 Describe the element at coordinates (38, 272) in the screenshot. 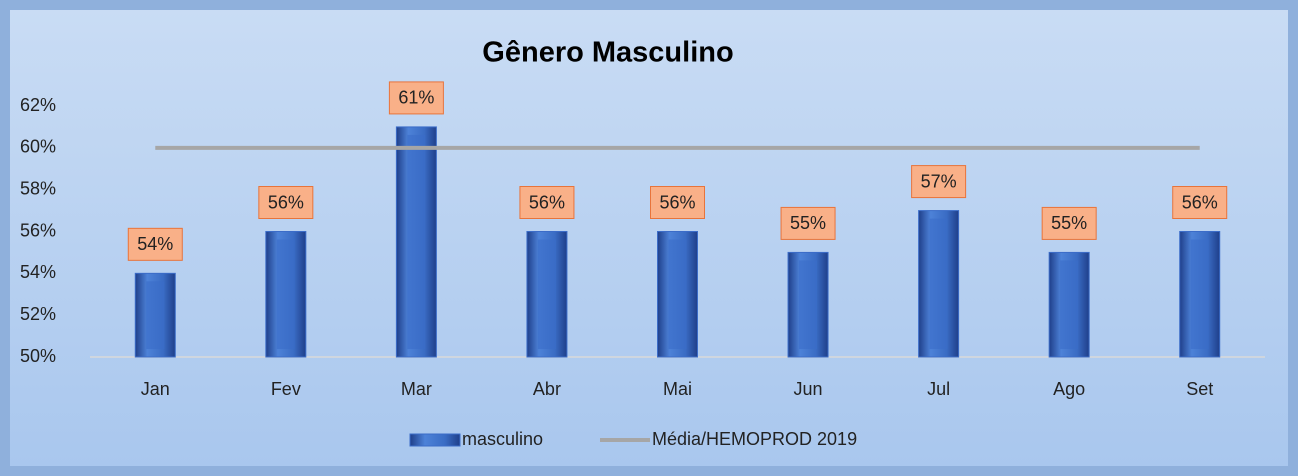

I see `y-tick-label: 54%` at that location.